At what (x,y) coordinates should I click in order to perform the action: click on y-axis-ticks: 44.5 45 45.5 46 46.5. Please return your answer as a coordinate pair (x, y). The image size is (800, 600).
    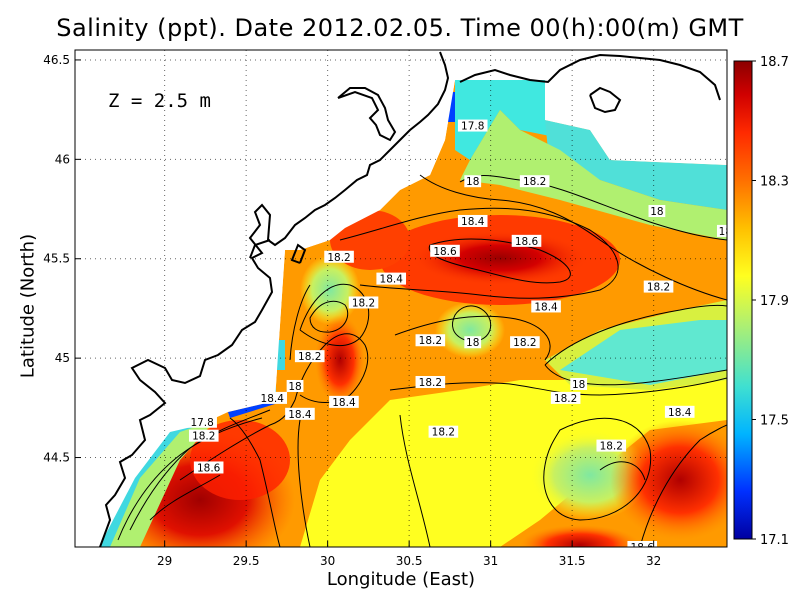
    Looking at the image, I should click on (62, 259).